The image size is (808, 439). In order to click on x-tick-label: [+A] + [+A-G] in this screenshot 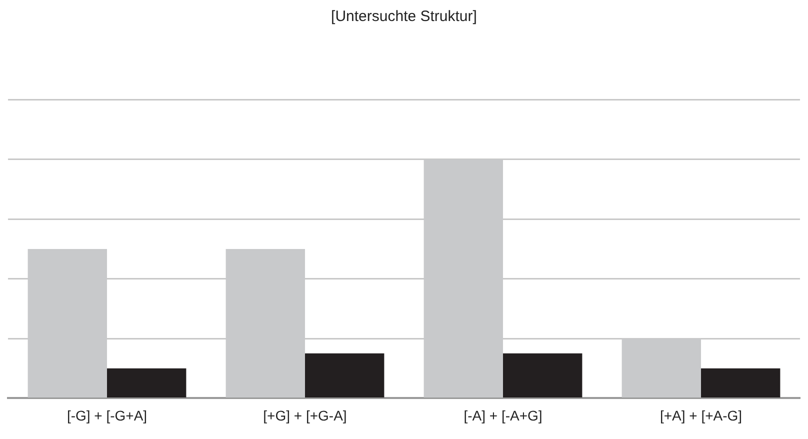, I will do `click(701, 415)`.